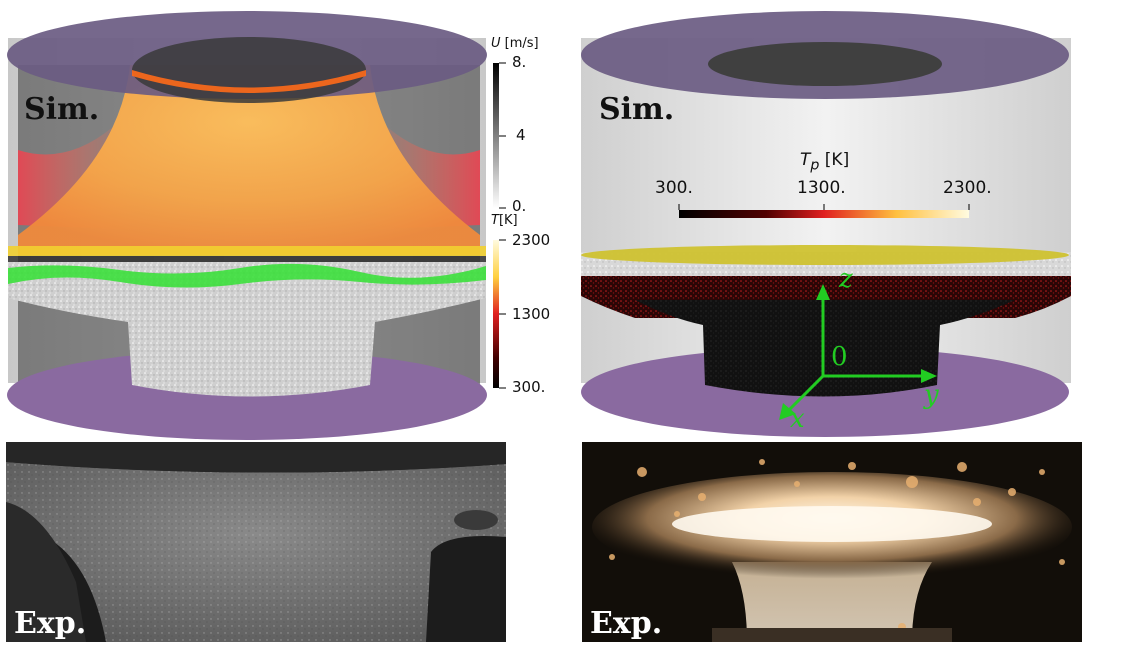 The width and height of the screenshot is (1145, 650). I want to click on exp-photo-right-image, so click(832, 542).